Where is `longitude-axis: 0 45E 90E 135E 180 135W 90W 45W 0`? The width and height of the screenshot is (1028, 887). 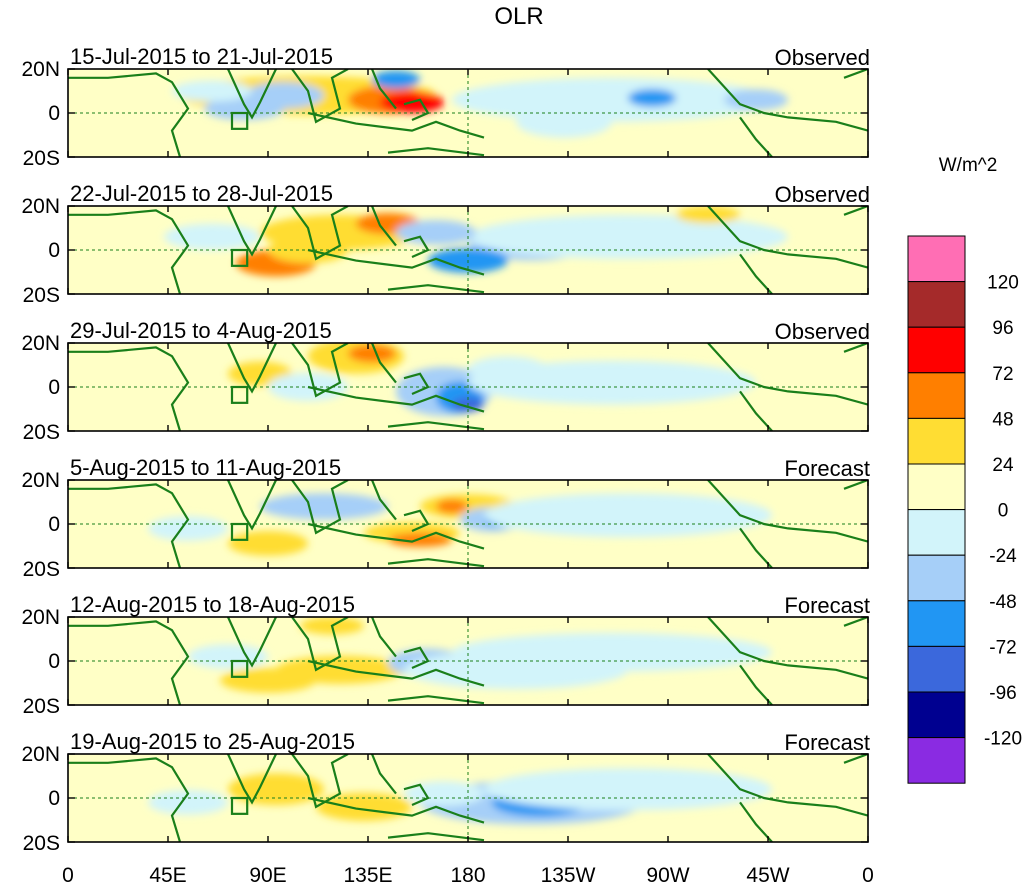 longitude-axis: 0 45E 90E 135E 180 135W 90W 45W 0 is located at coordinates (468, 875).